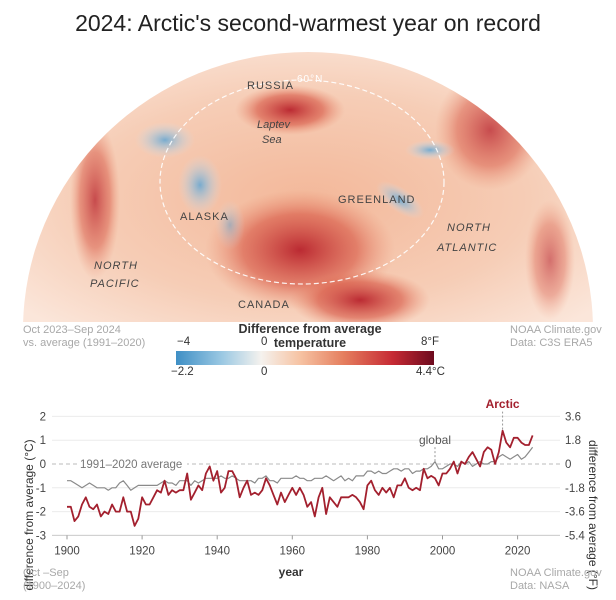  I want to click on series-line-arctic, so click(300, 478).